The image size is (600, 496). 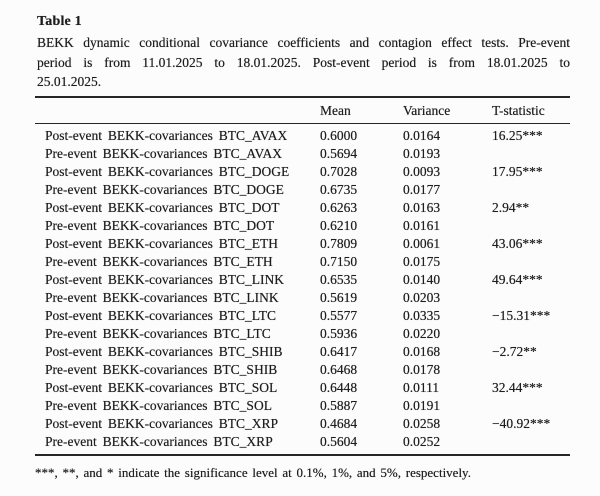 What do you see at coordinates (339, 225) in the screenshot?
I see `cell-mean: 0.6210` at bounding box center [339, 225].